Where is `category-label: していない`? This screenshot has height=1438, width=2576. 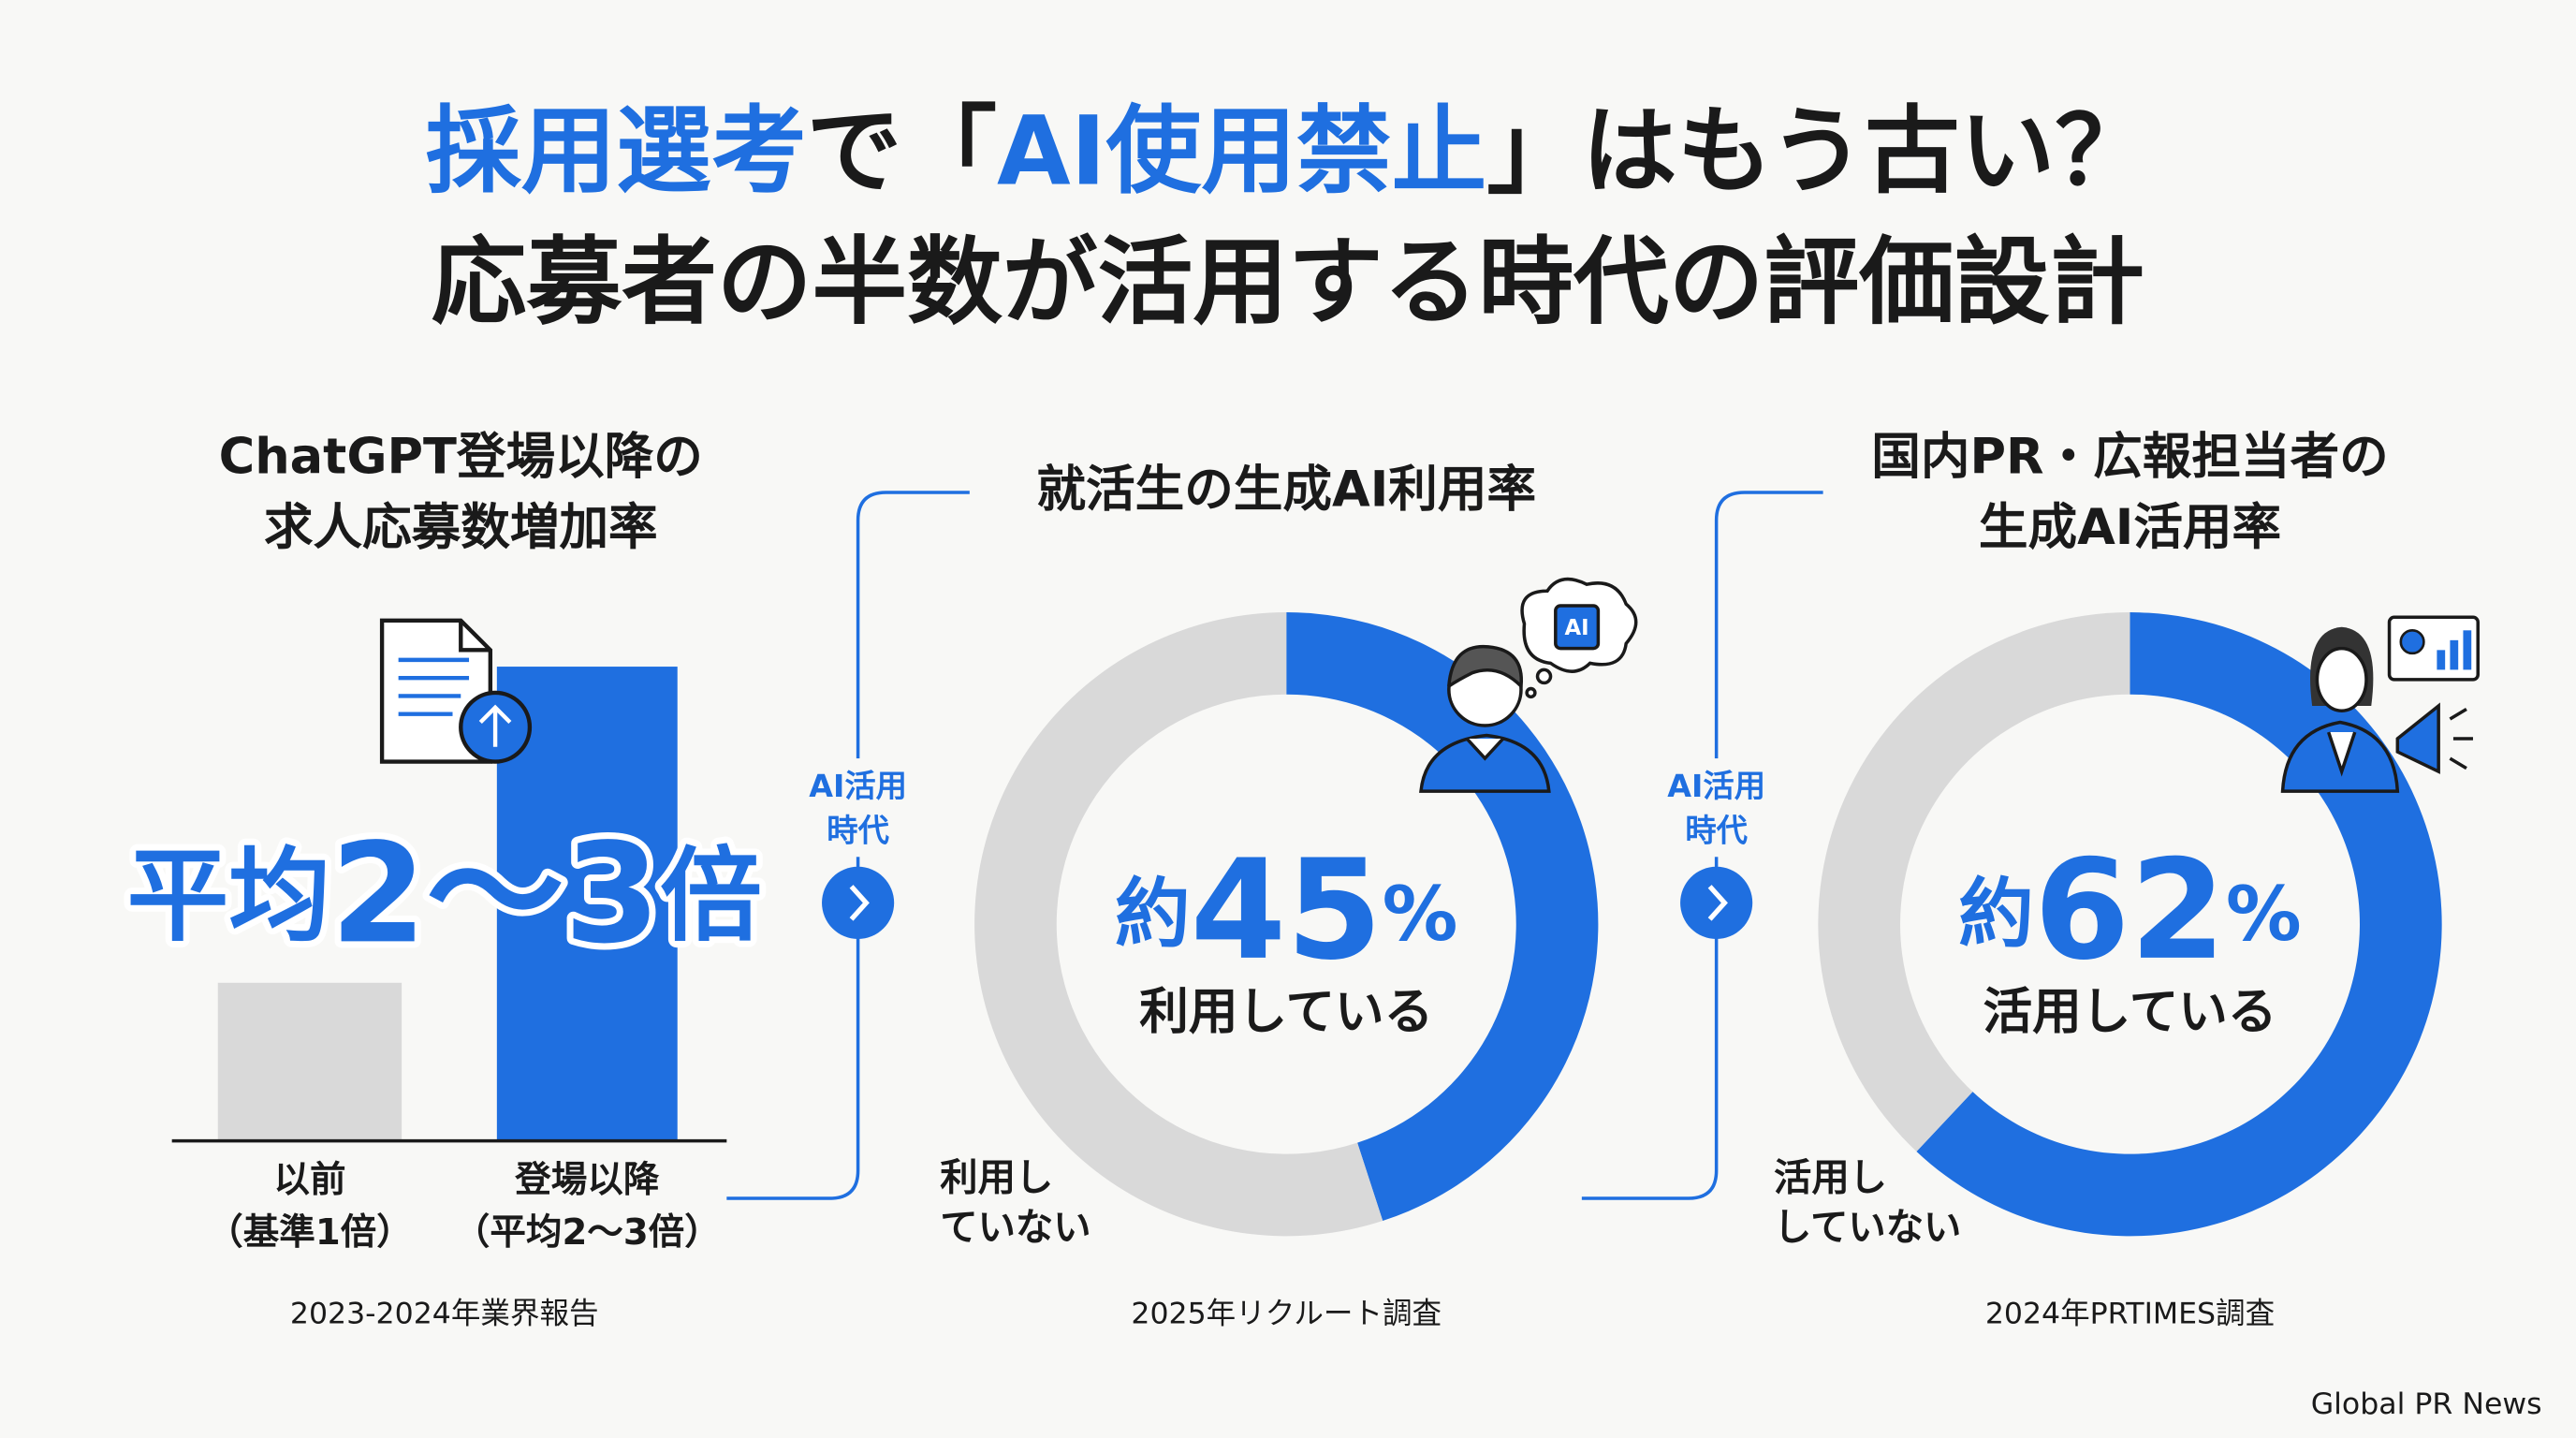 category-label: していない is located at coordinates (1867, 1227).